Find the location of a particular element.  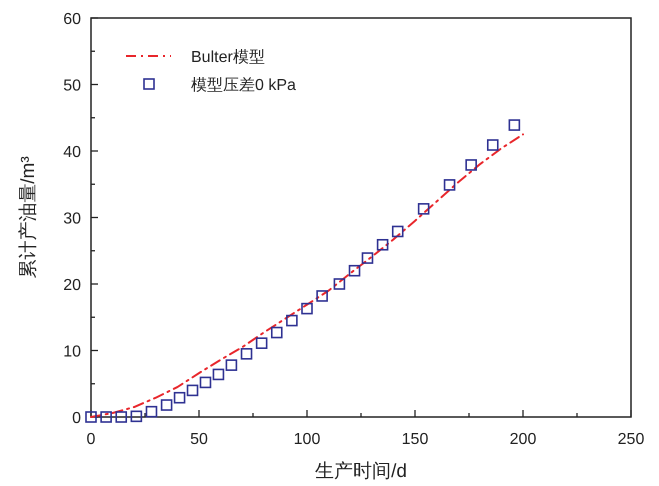

y-tick-label: 10 is located at coordinates (72, 352).